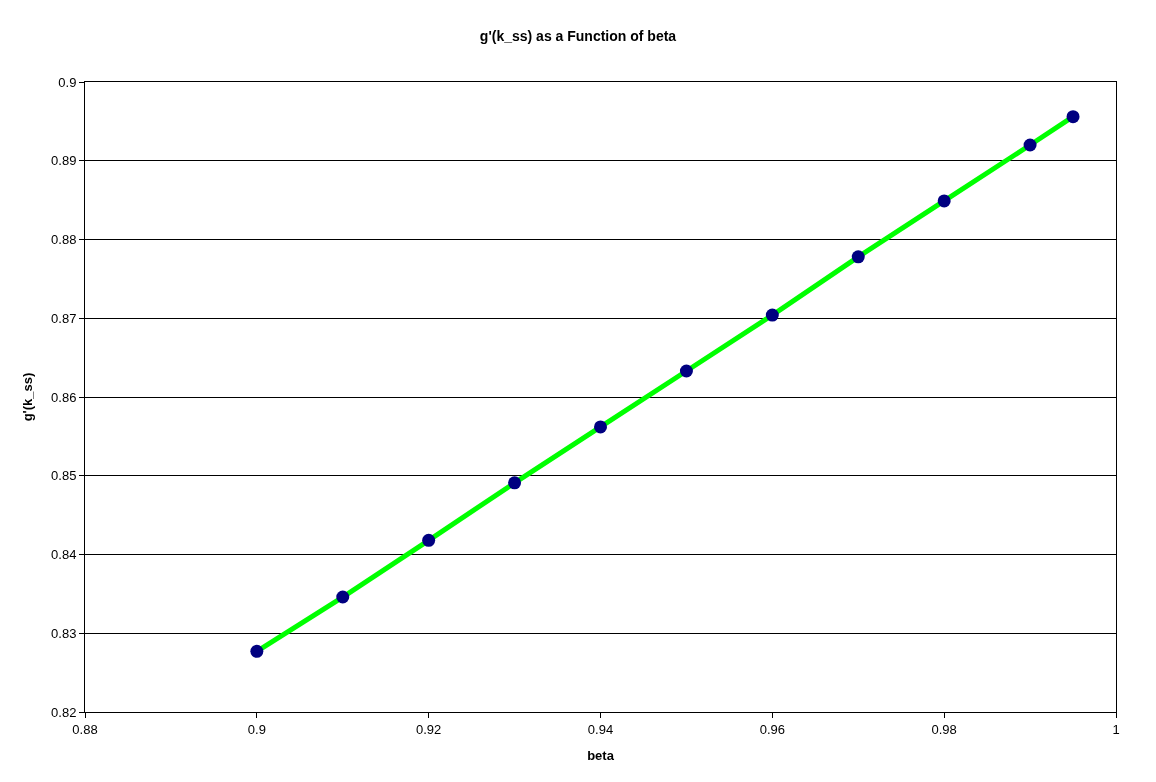  What do you see at coordinates (429, 729) in the screenshot?
I see `x-tick-label: 0.92` at bounding box center [429, 729].